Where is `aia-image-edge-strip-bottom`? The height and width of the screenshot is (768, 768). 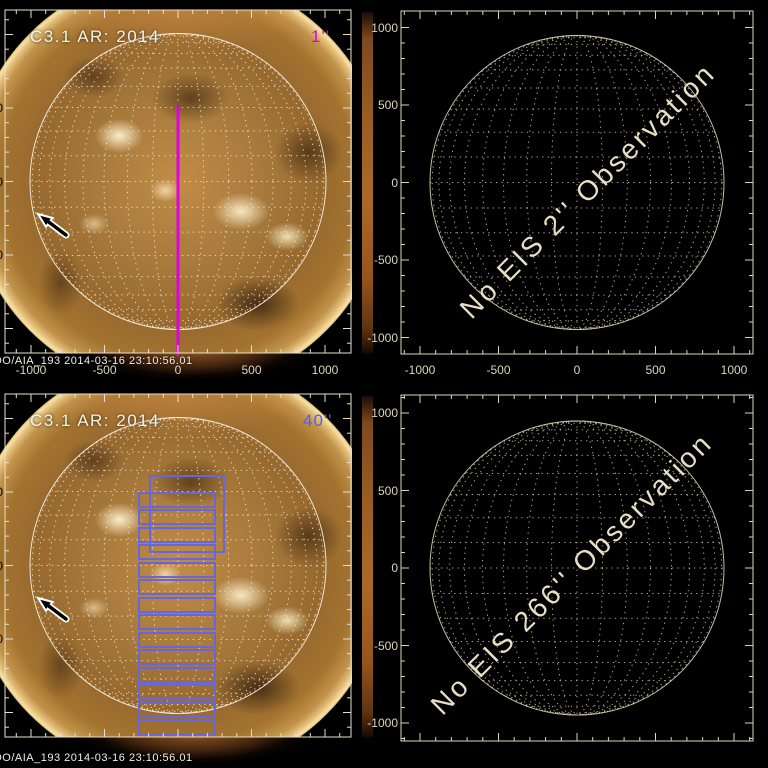
aia-image-edge-strip-bottom is located at coordinates (367, 566).